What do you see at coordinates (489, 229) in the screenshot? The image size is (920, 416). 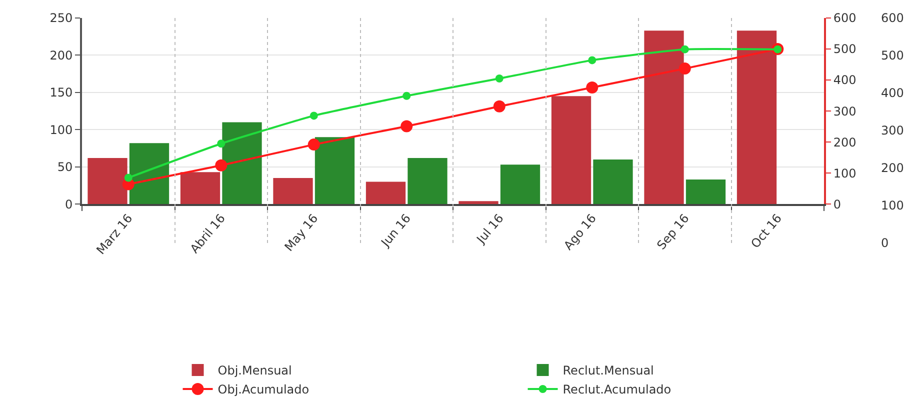 I see `x-tick-label: Jul 16` at bounding box center [489, 229].